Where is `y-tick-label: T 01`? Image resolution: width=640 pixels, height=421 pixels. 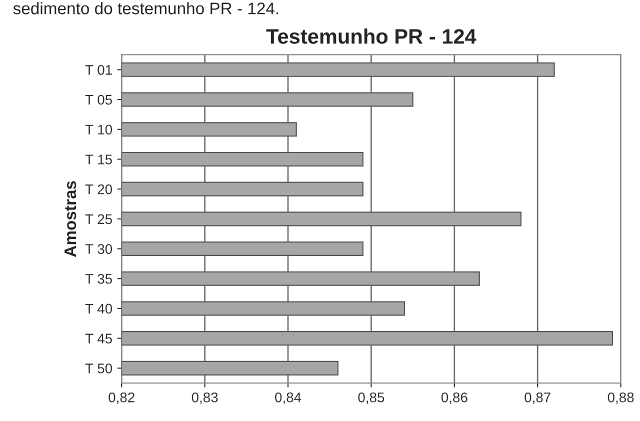
y-tick-label: T 01 is located at coordinates (98, 69).